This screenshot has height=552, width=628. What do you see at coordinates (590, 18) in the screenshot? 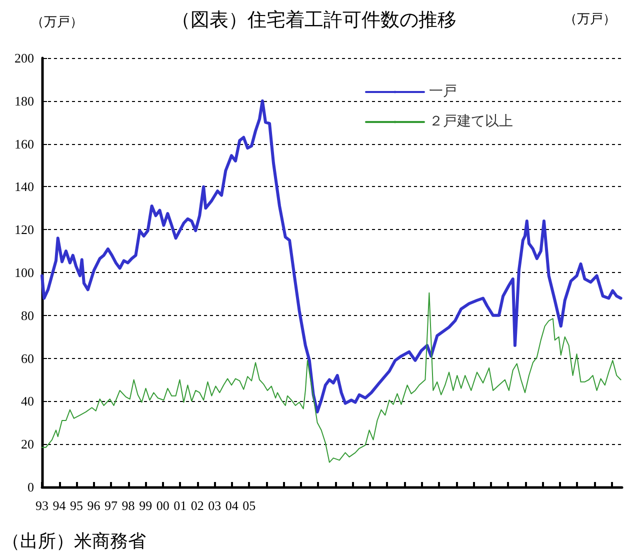
I see `text: （万戸）` at bounding box center [590, 18].